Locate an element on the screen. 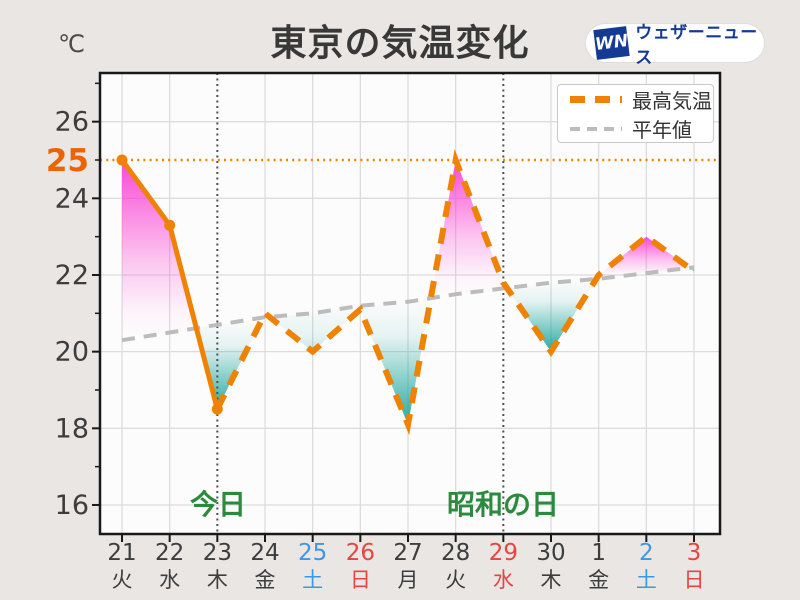  legend-row-max: 最高気温 is located at coordinates (641, 99).